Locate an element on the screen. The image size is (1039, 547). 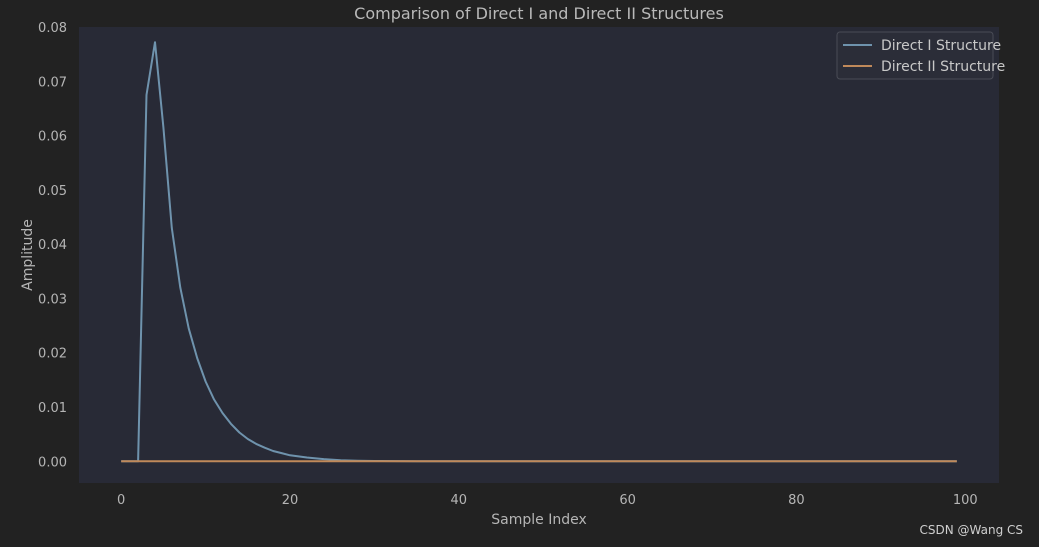
legend-label-direct-i: Direct I Structure is located at coordinates (941, 46).